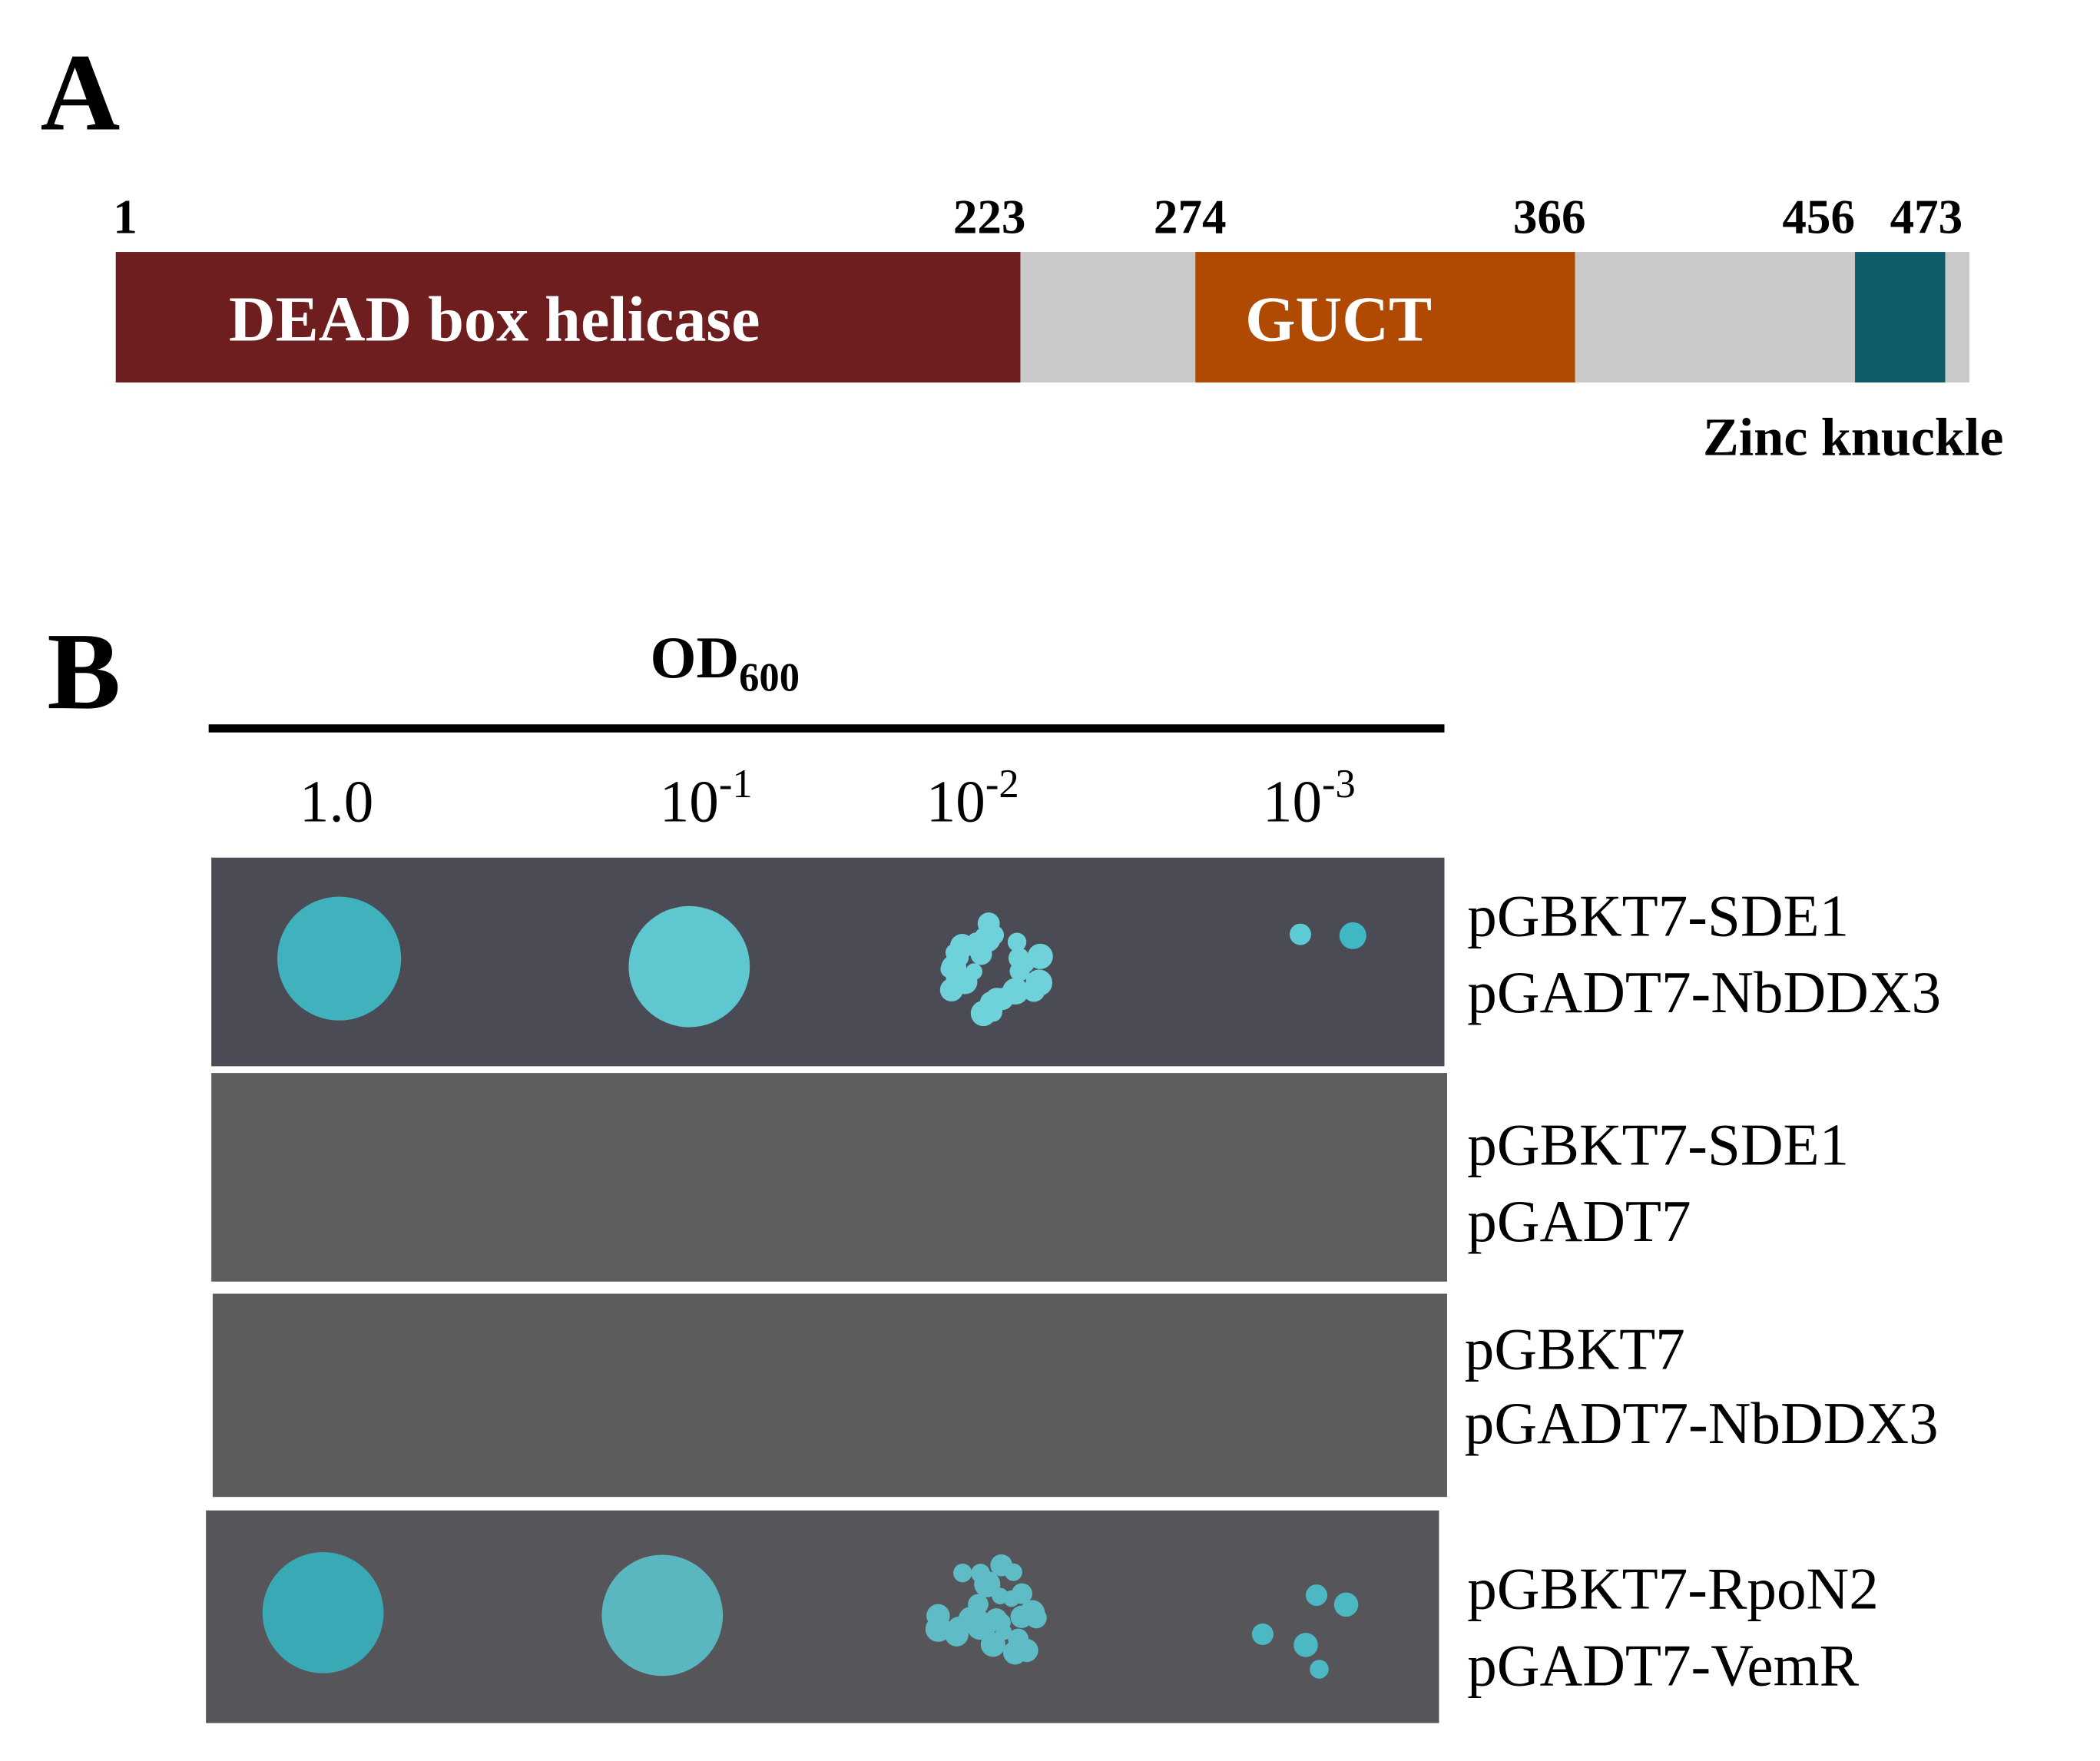  Describe the element at coordinates (1663, 1666) in the screenshot. I see `strain-label: pGADT7-VemR` at that location.